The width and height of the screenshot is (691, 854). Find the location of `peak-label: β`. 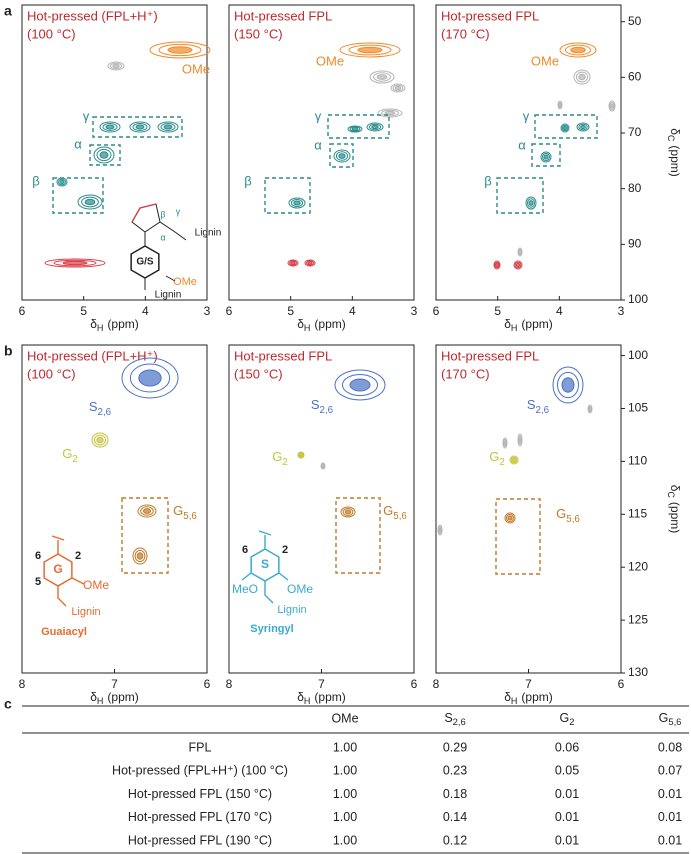

peak-label: β is located at coordinates (35, 180).